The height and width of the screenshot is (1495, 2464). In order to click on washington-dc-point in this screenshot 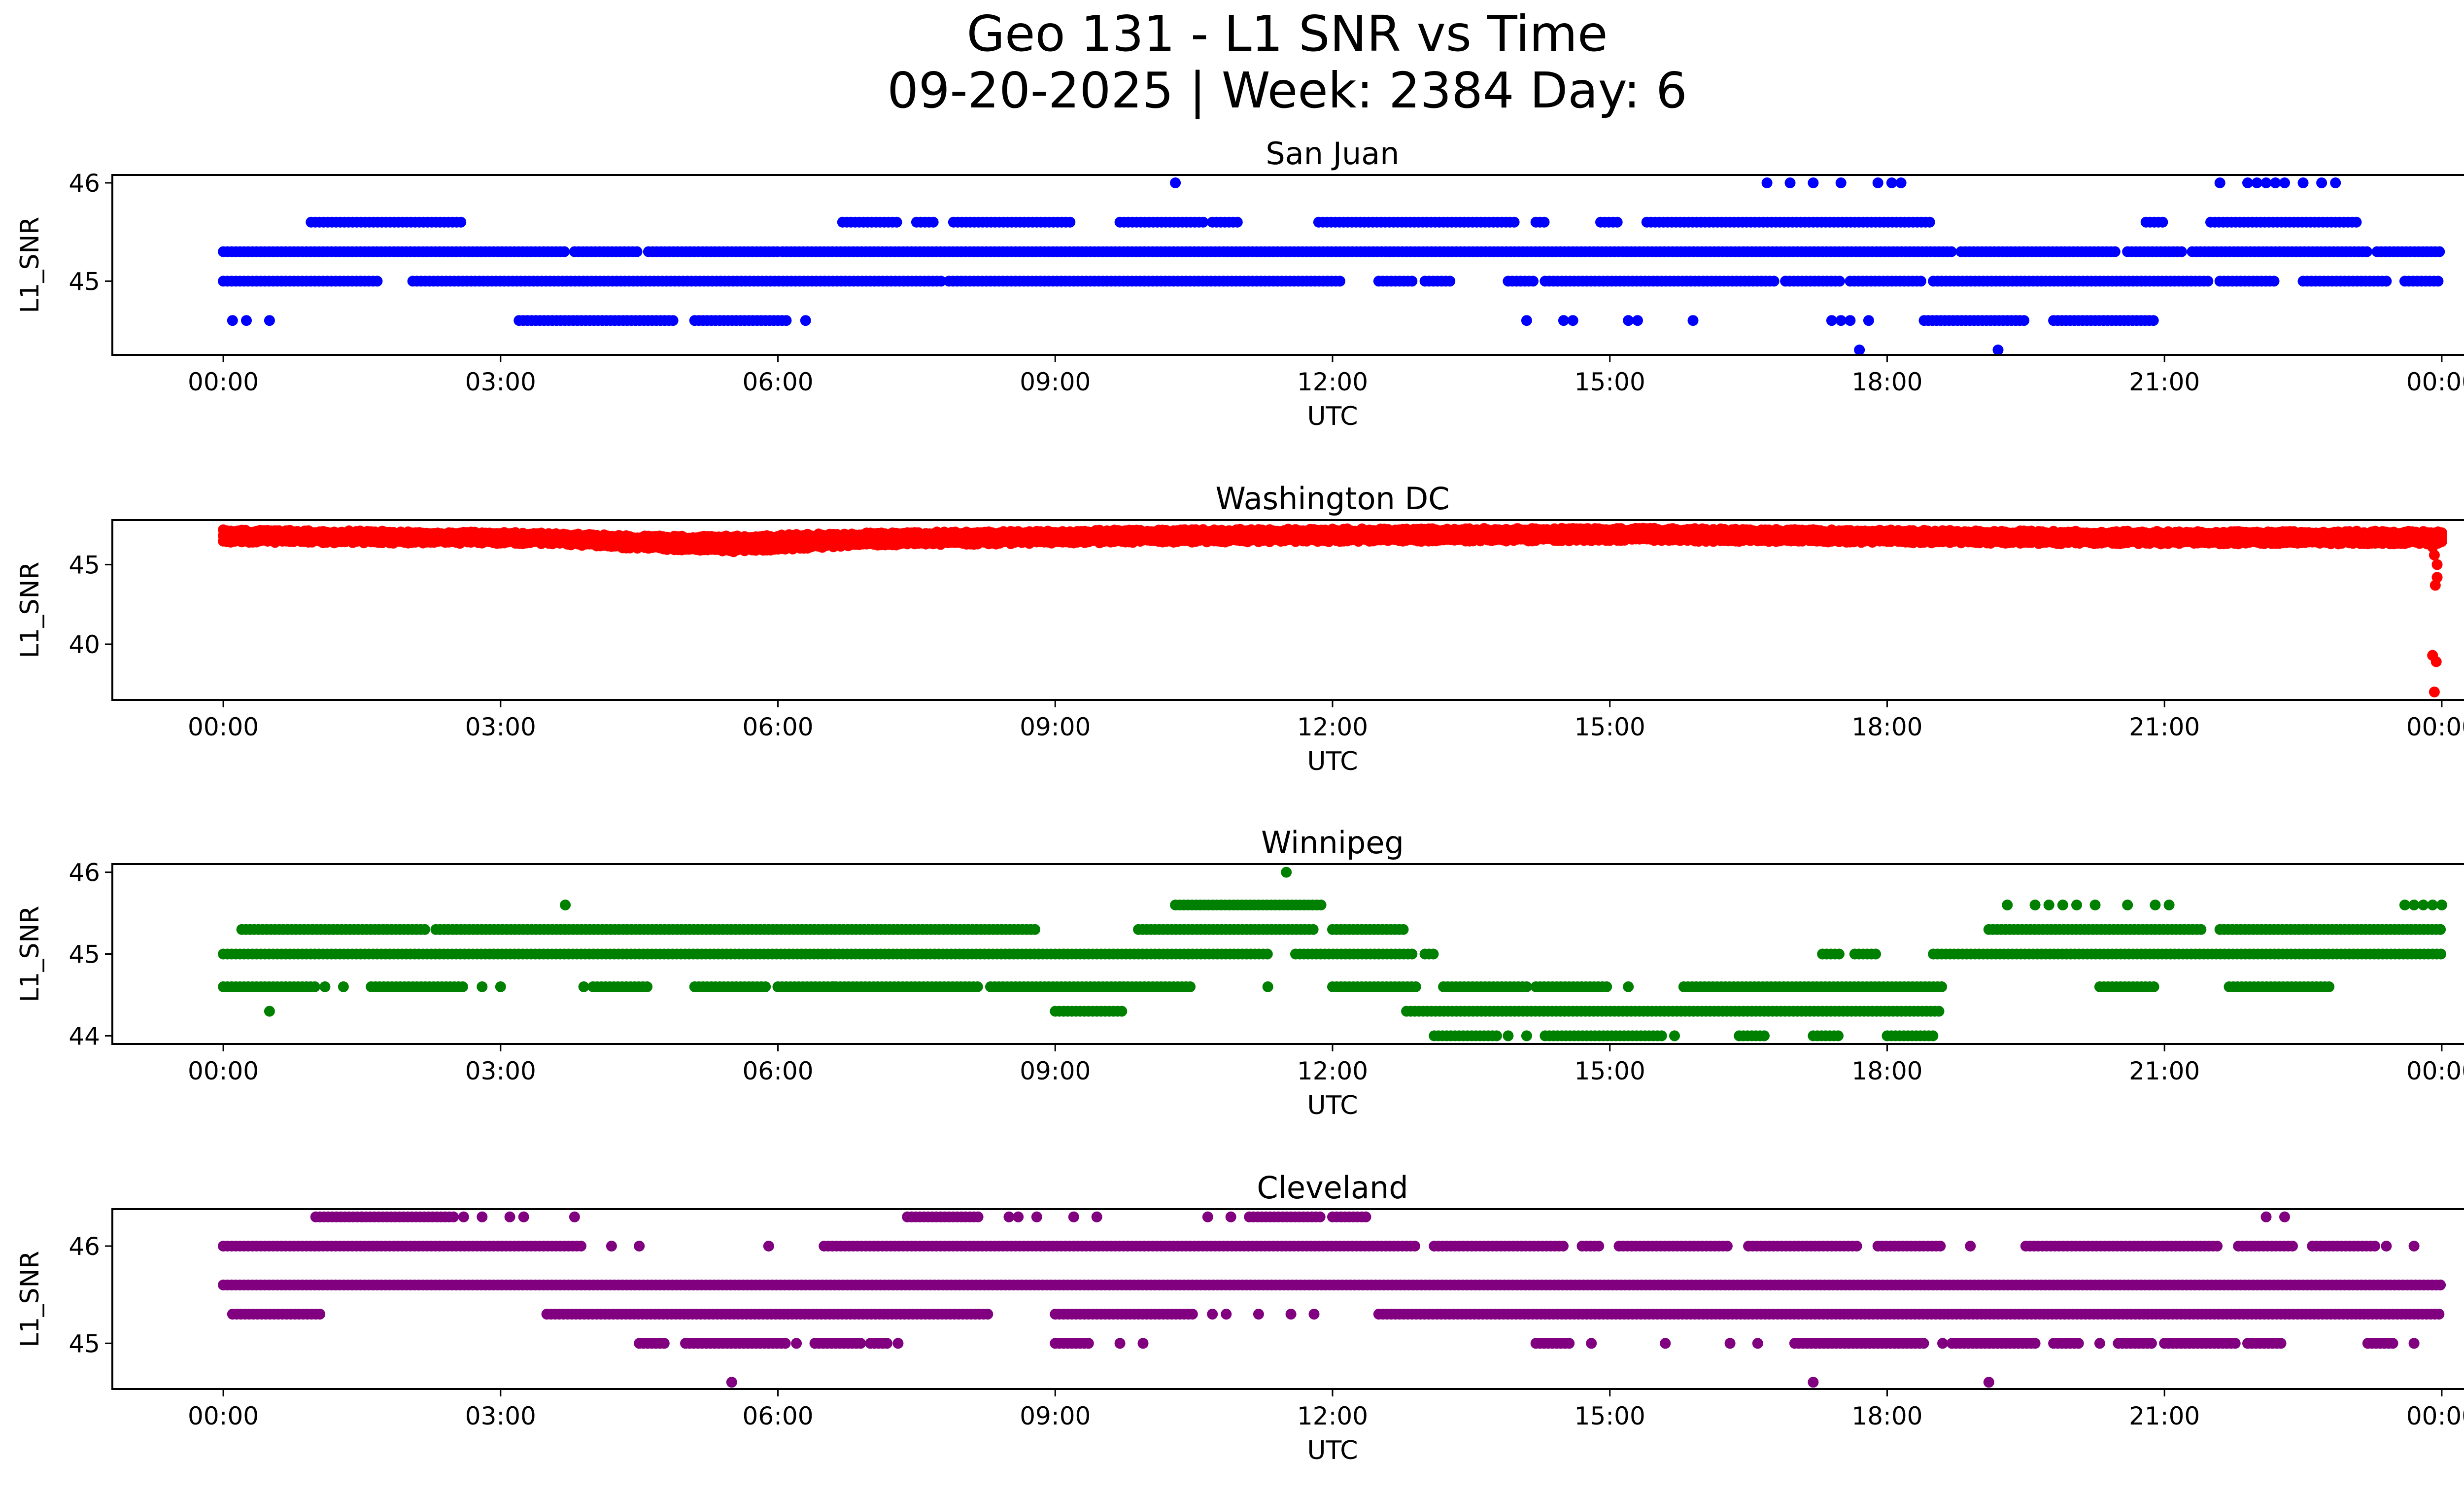, I will do `click(2441, 532)`.